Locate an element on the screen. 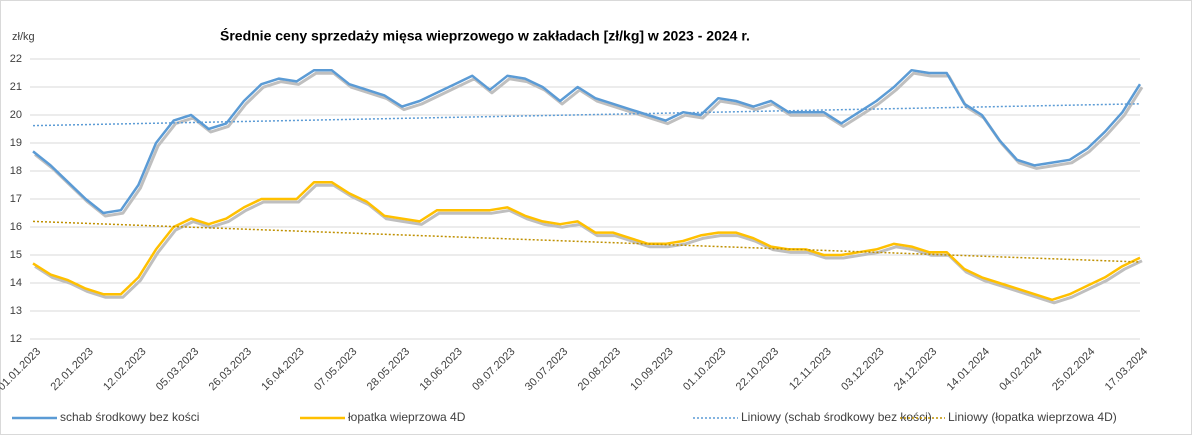 The height and width of the screenshot is (435, 1192). y-tick-label: 17 is located at coordinates (16, 199).